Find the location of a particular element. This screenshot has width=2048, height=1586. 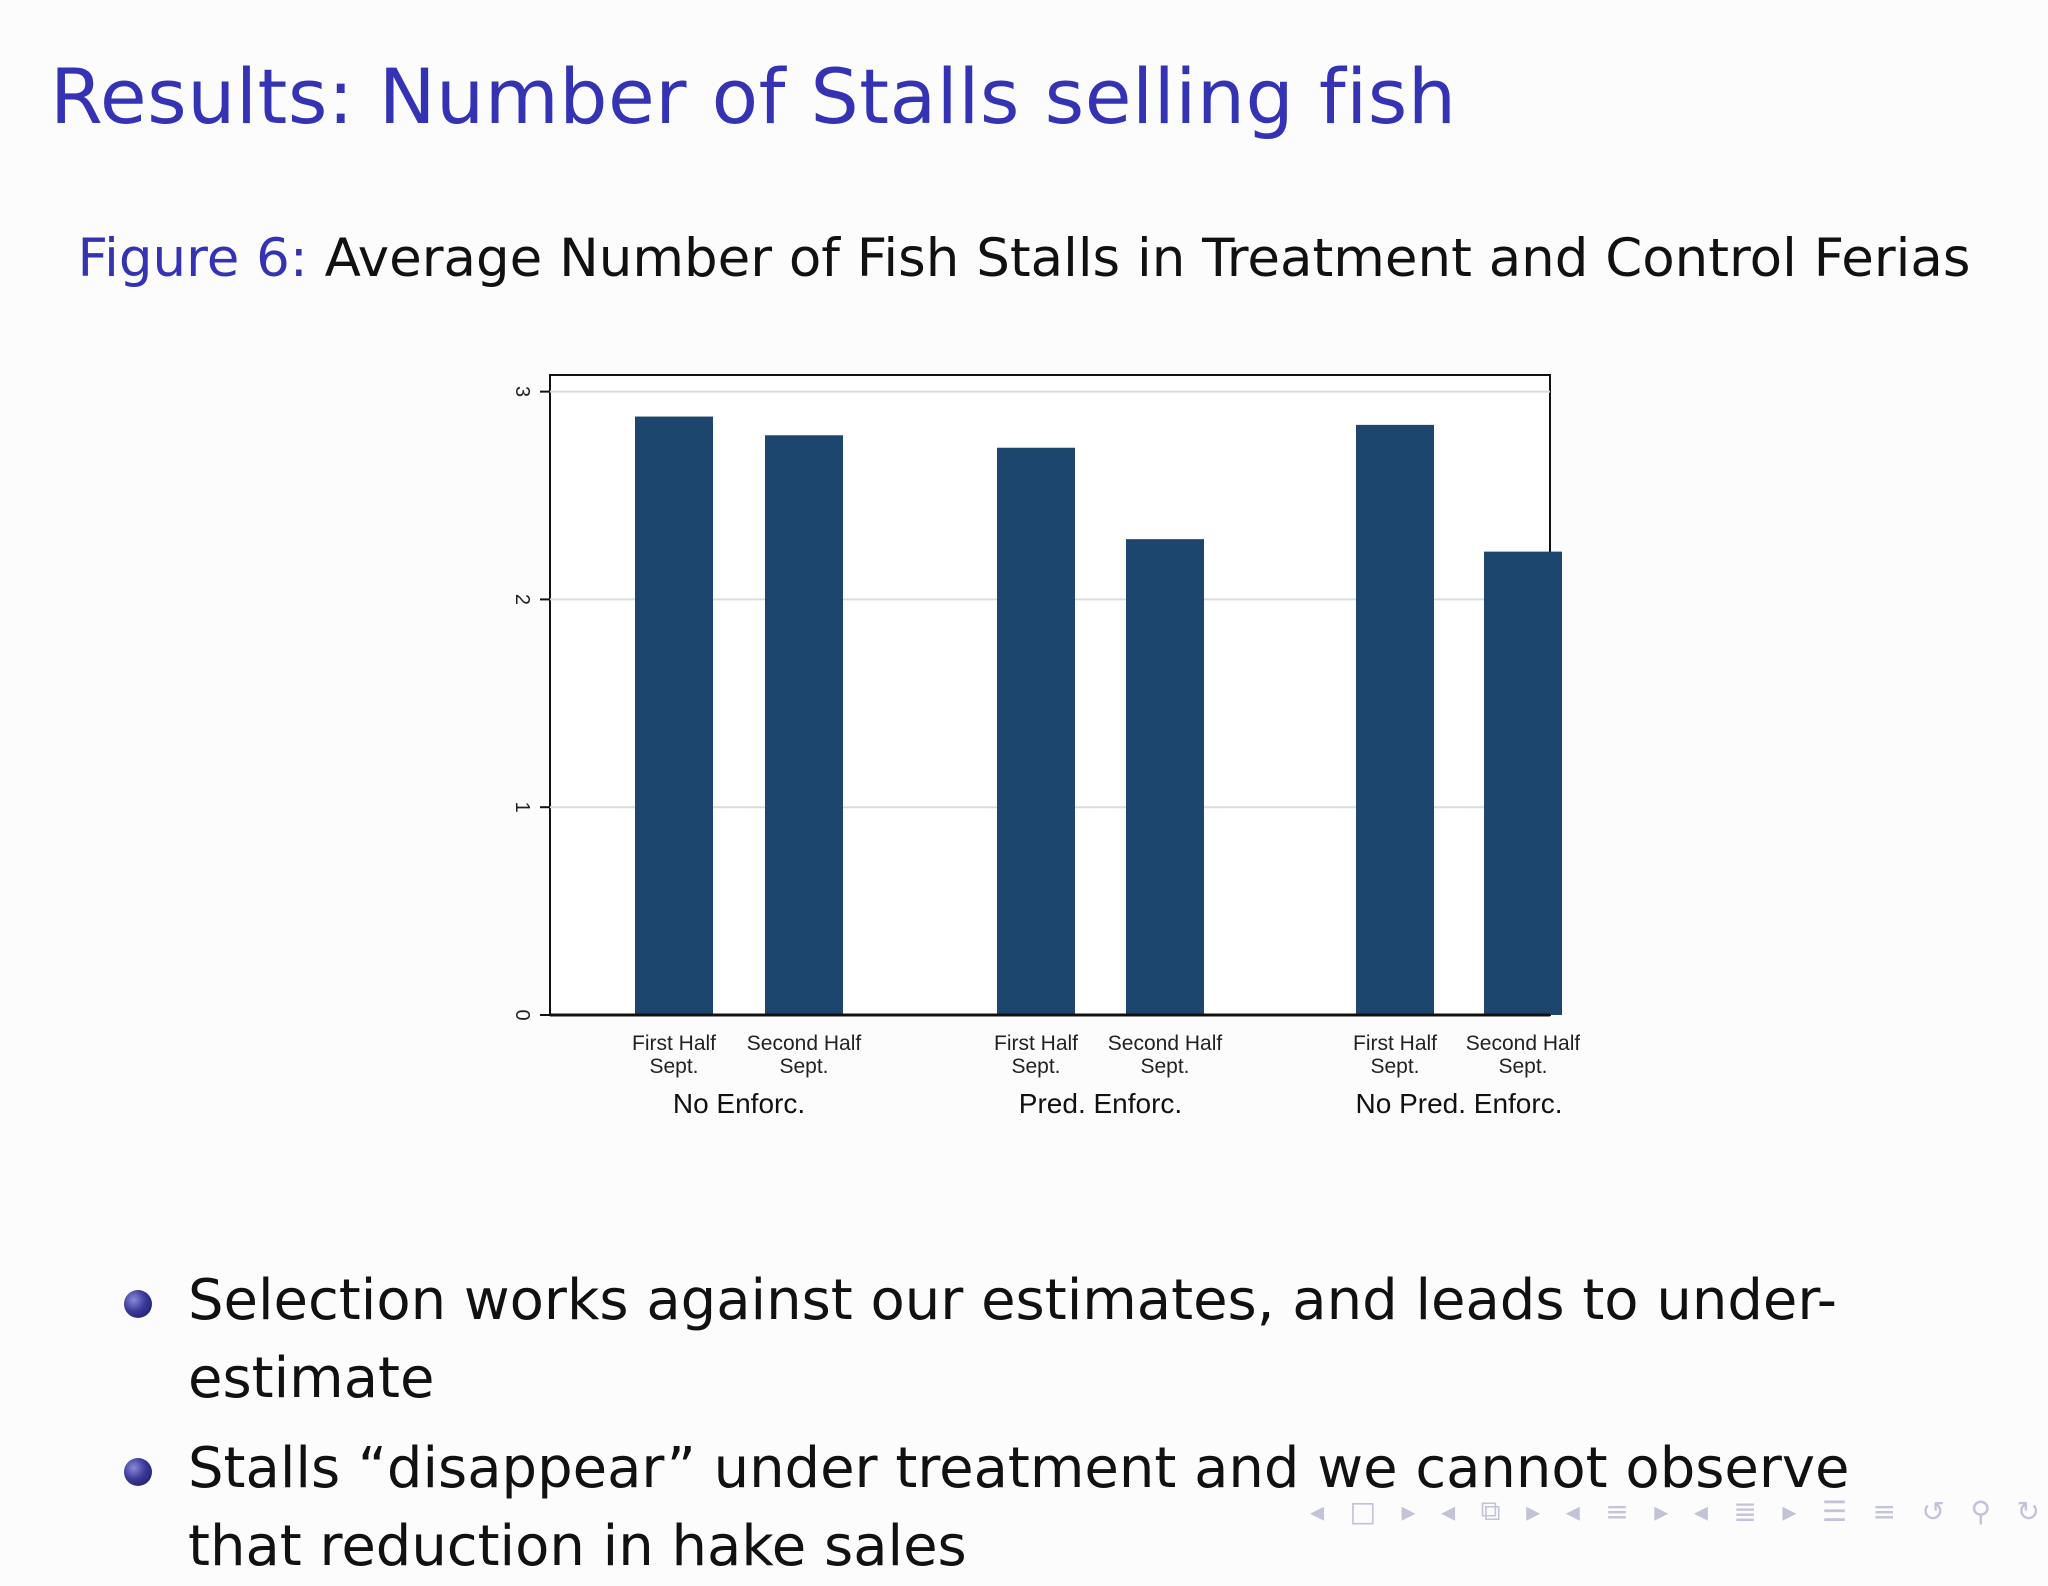

group-label: Pred. Enforc. is located at coordinates (1100, 1103).